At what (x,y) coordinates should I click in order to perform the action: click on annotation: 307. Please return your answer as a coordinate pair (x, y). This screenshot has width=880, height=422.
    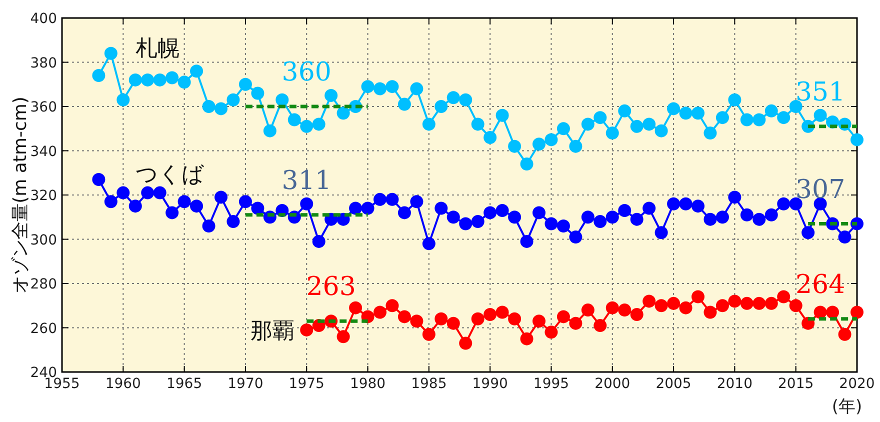
    Looking at the image, I should click on (820, 189).